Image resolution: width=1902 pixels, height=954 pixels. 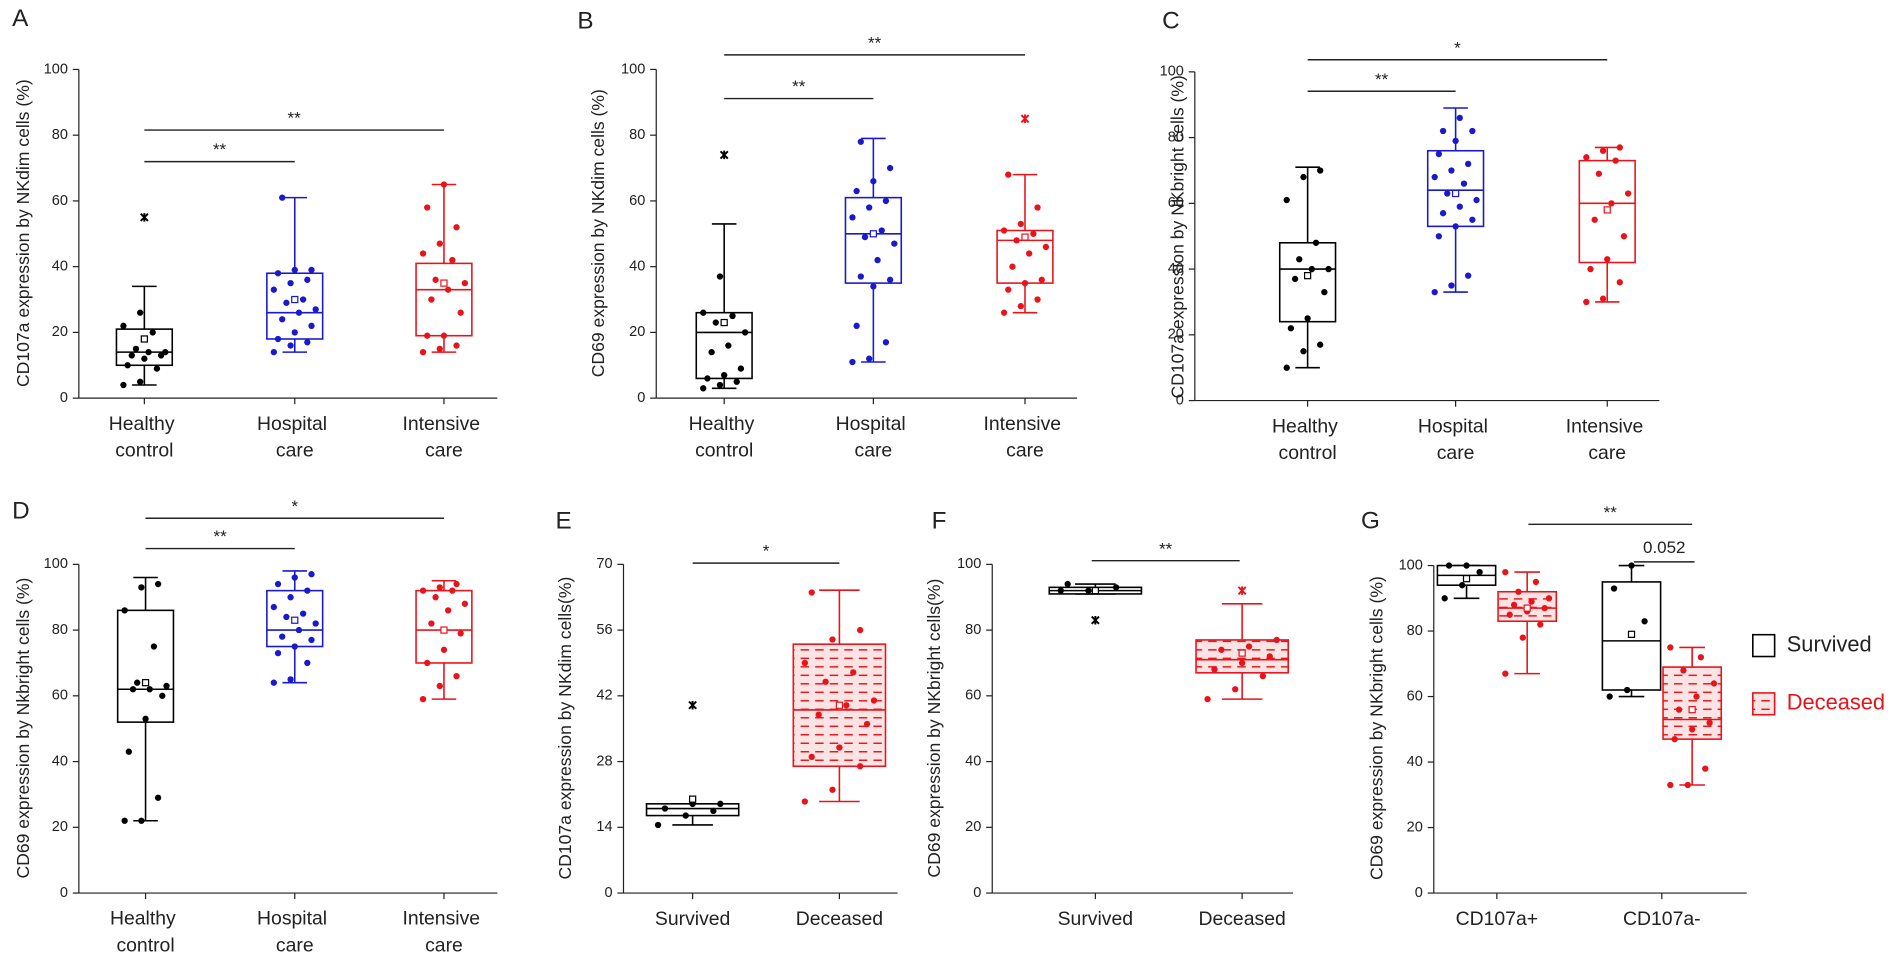 What do you see at coordinates (1415, 762) in the screenshot?
I see `y-tick-label: 40` at bounding box center [1415, 762].